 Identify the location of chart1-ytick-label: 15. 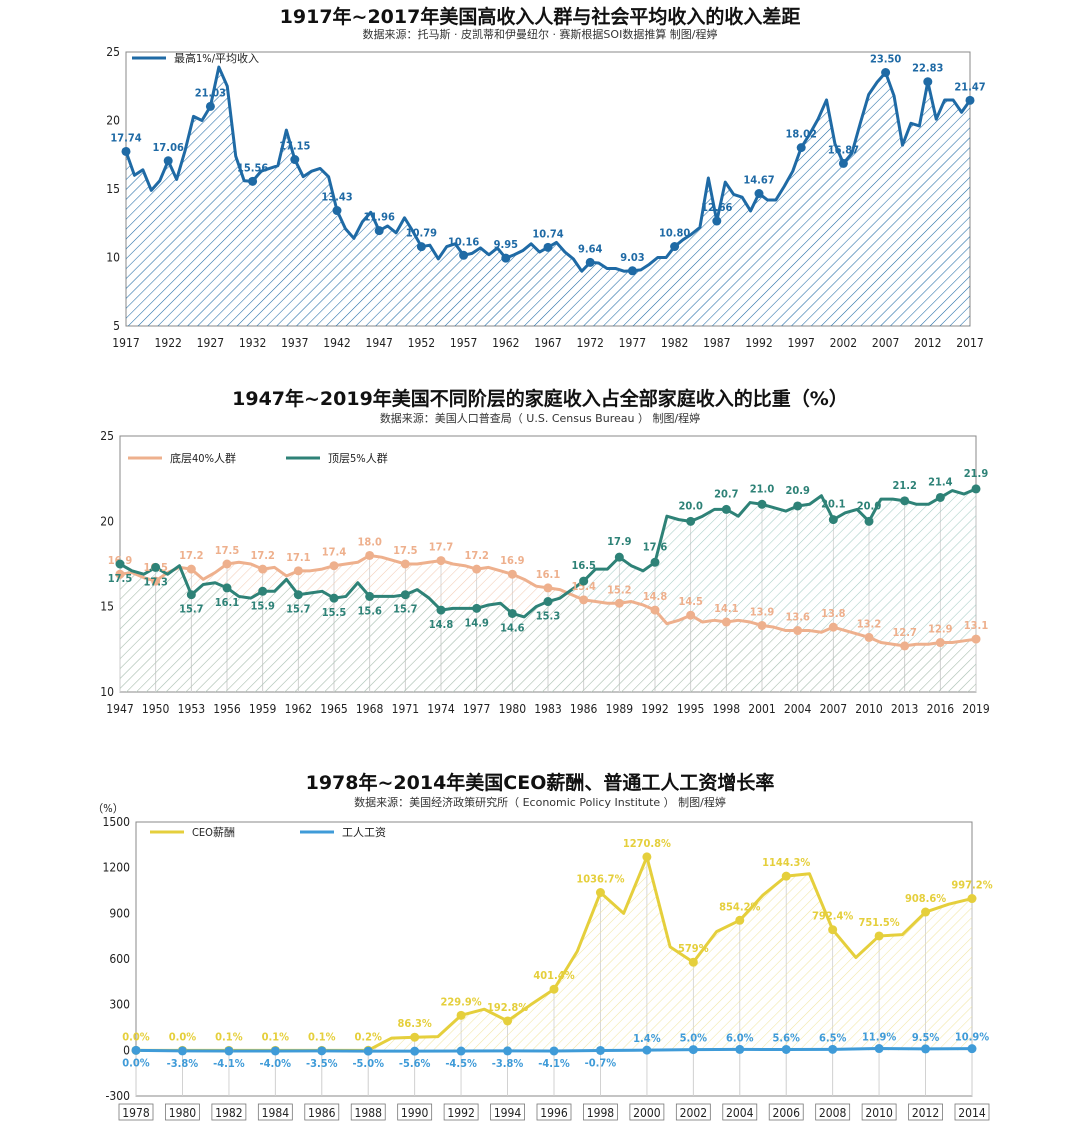
(113, 189).